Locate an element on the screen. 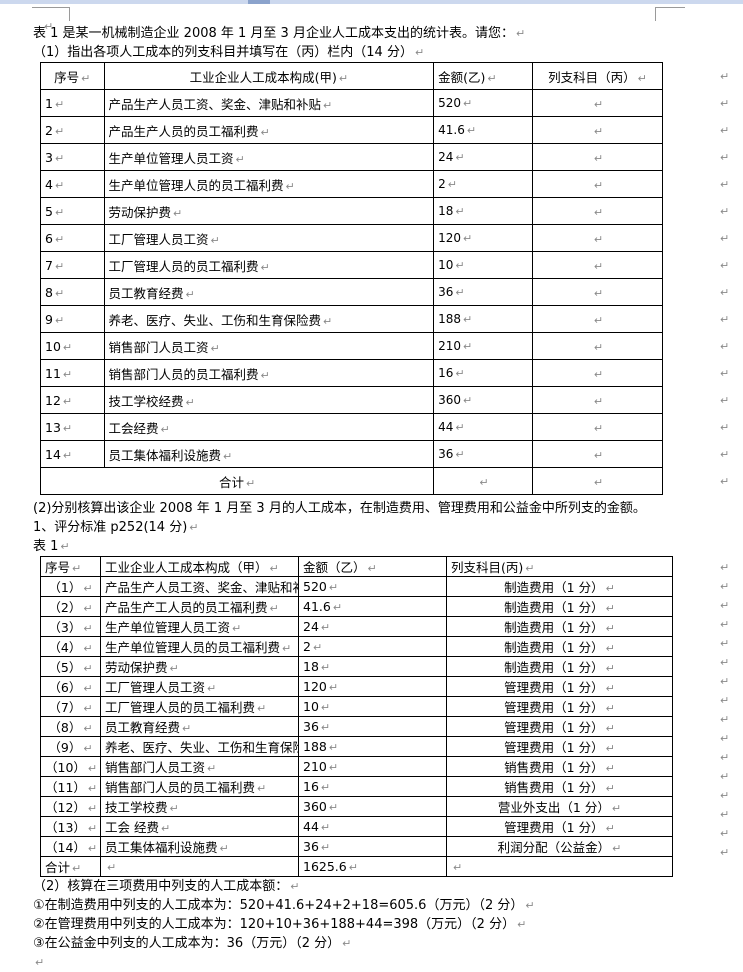 The image size is (743, 972). tail-line-3: ③在公益金中列支的人工成本为：36（万元）（2 分） ↵ is located at coordinates (373, 943).